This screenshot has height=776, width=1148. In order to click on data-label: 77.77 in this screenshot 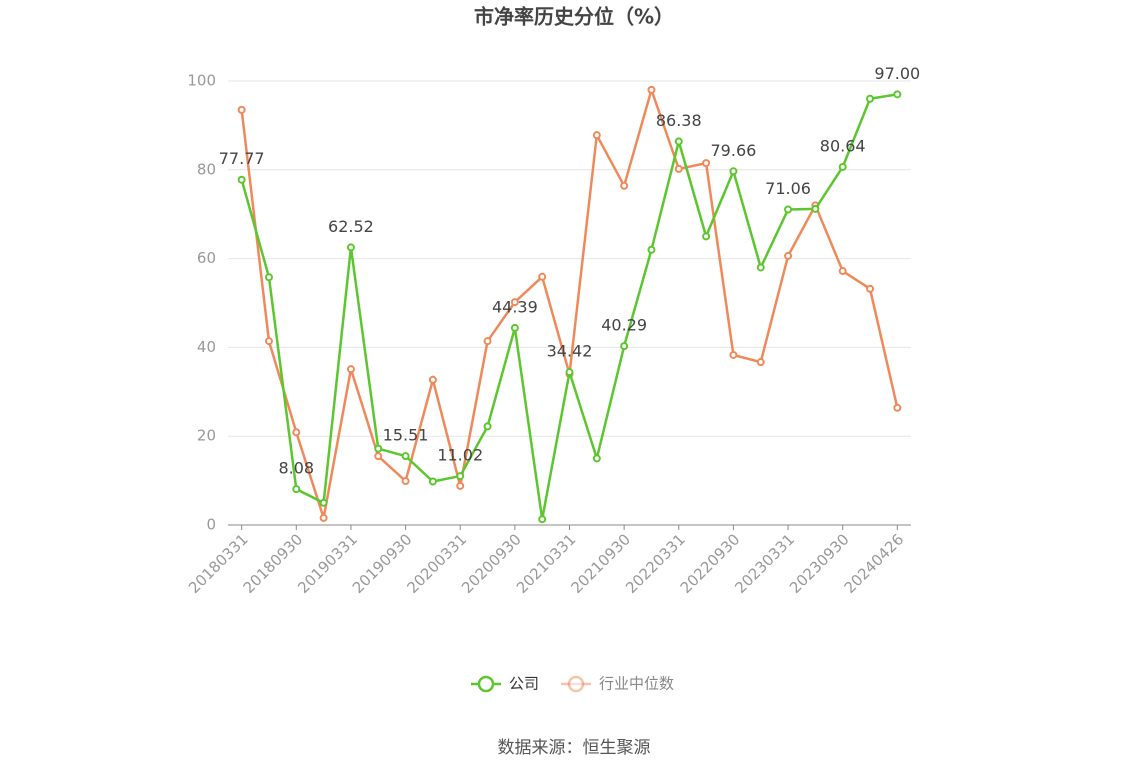, I will do `click(242, 158)`.